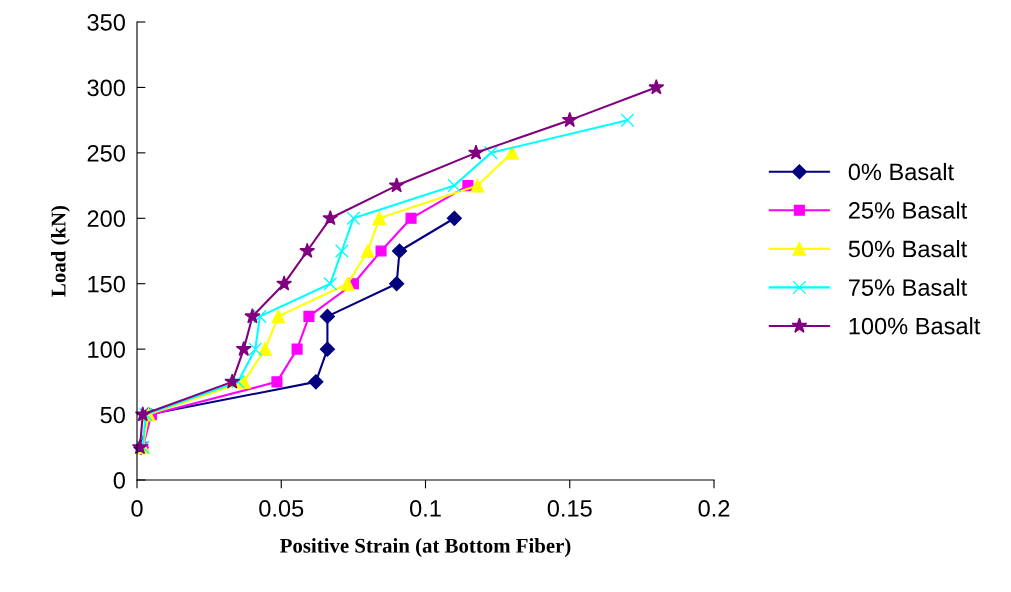 This screenshot has width=1011, height=592. I want to click on x-axis-title: Positive Strain (at Bottom Fiber), so click(425, 548).